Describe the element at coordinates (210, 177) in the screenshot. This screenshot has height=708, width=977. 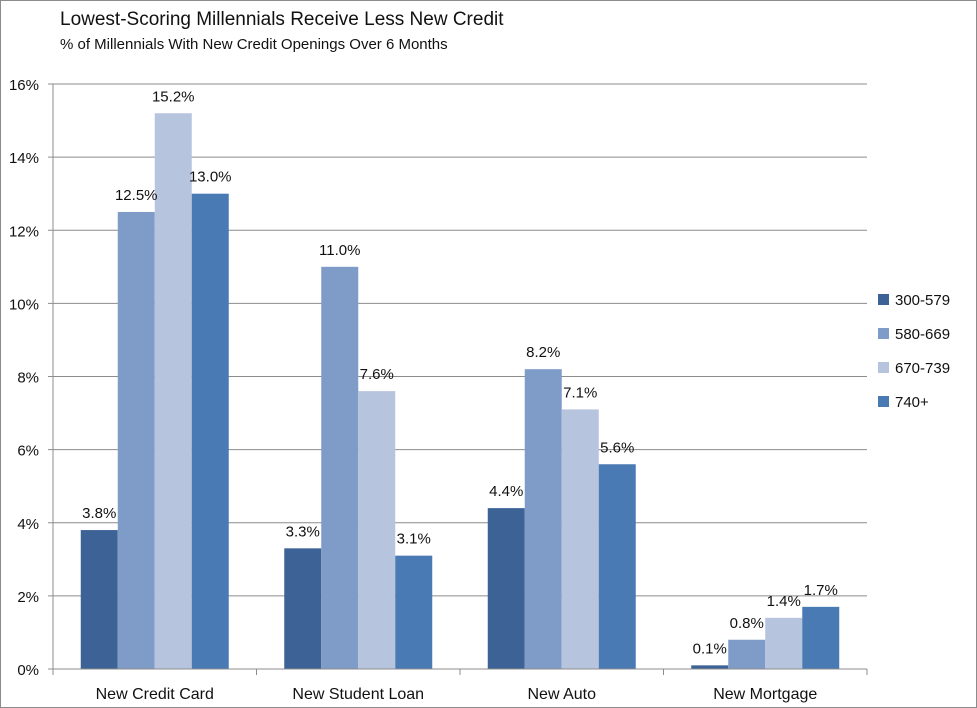
I see `data-label: 13.0%` at that location.